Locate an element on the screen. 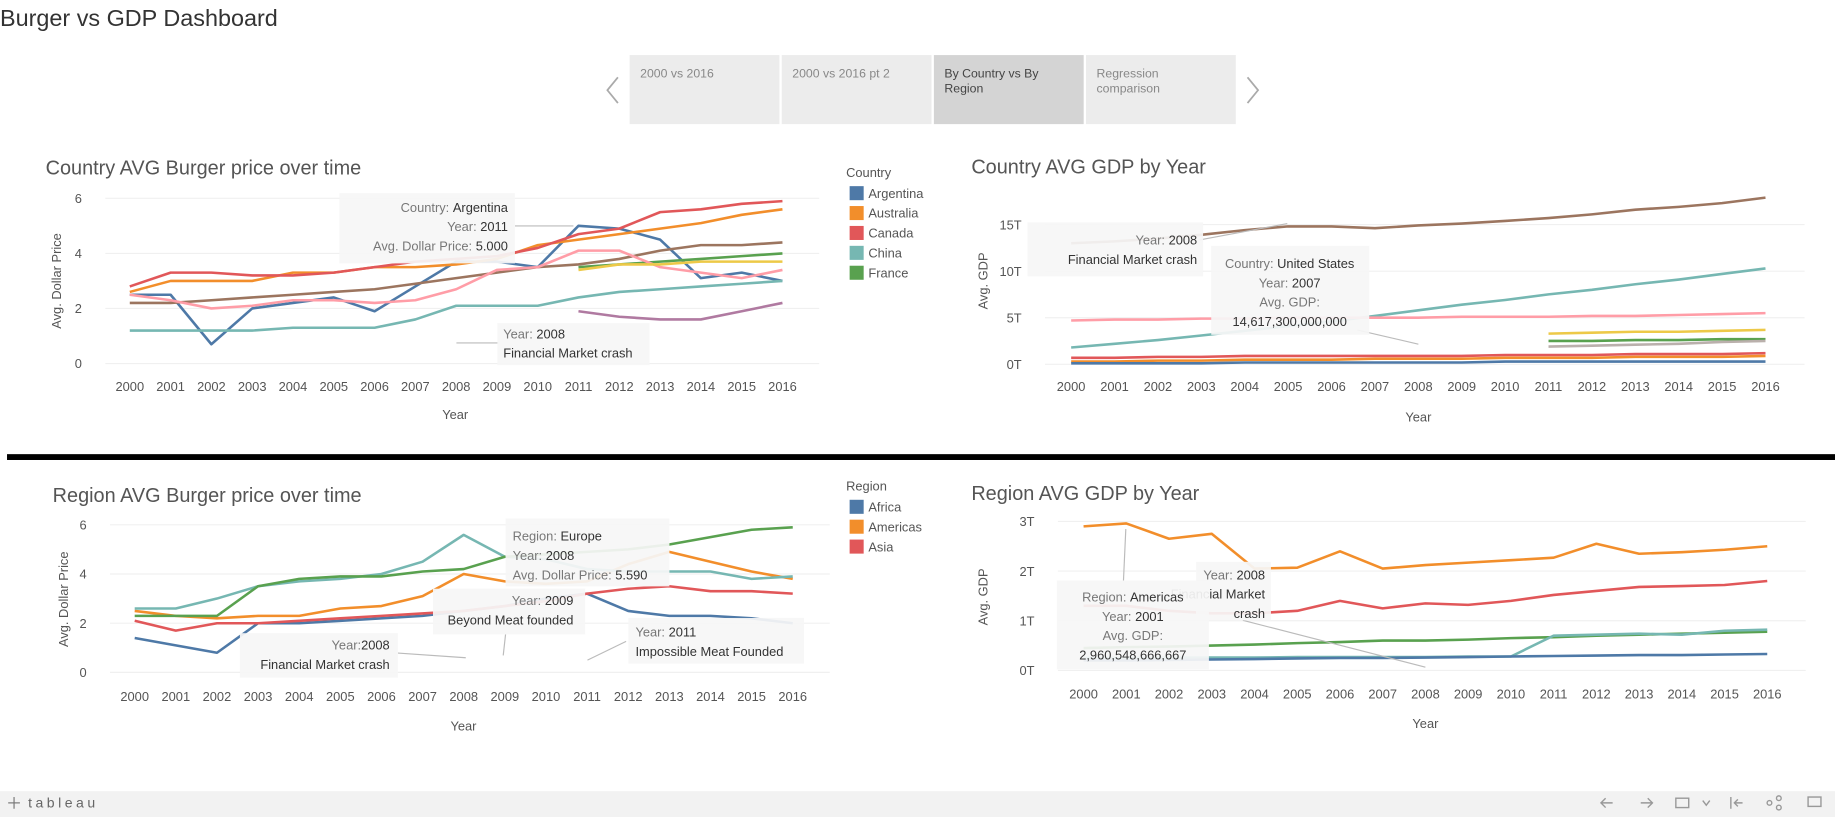 The image size is (1835, 817). annotation-line: Beyond Meat founded is located at coordinates (511, 619).